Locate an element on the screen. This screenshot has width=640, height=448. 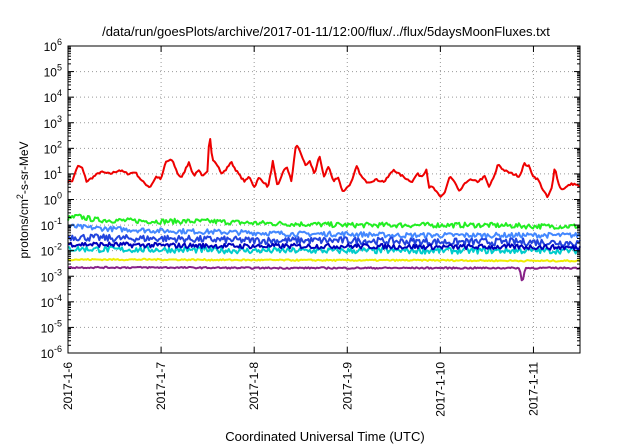
y-tick-label-exponent: -2 is located at coordinates (58, 247).